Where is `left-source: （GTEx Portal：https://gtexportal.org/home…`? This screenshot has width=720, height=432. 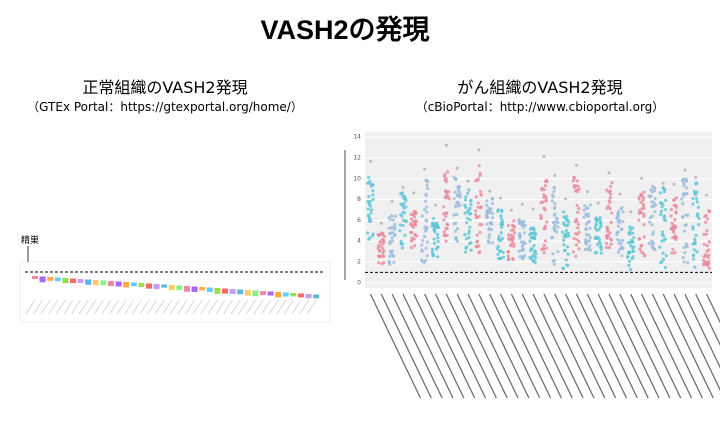 left-source: （GTEx Portal：https://gtexportal.org/home… is located at coordinates (165, 107).